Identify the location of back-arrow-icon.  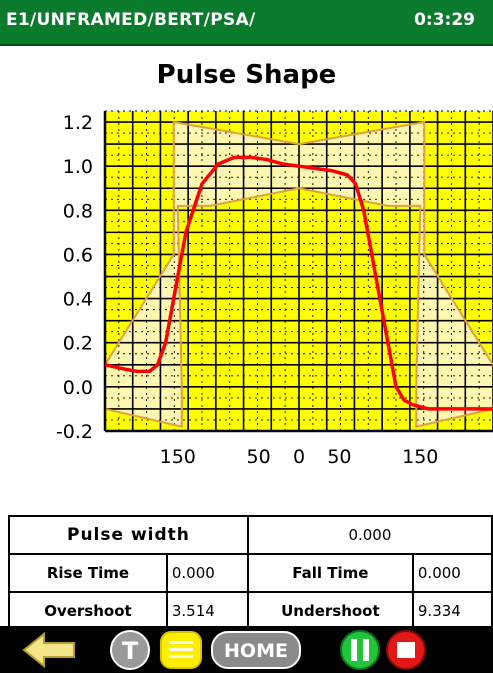
(49, 650).